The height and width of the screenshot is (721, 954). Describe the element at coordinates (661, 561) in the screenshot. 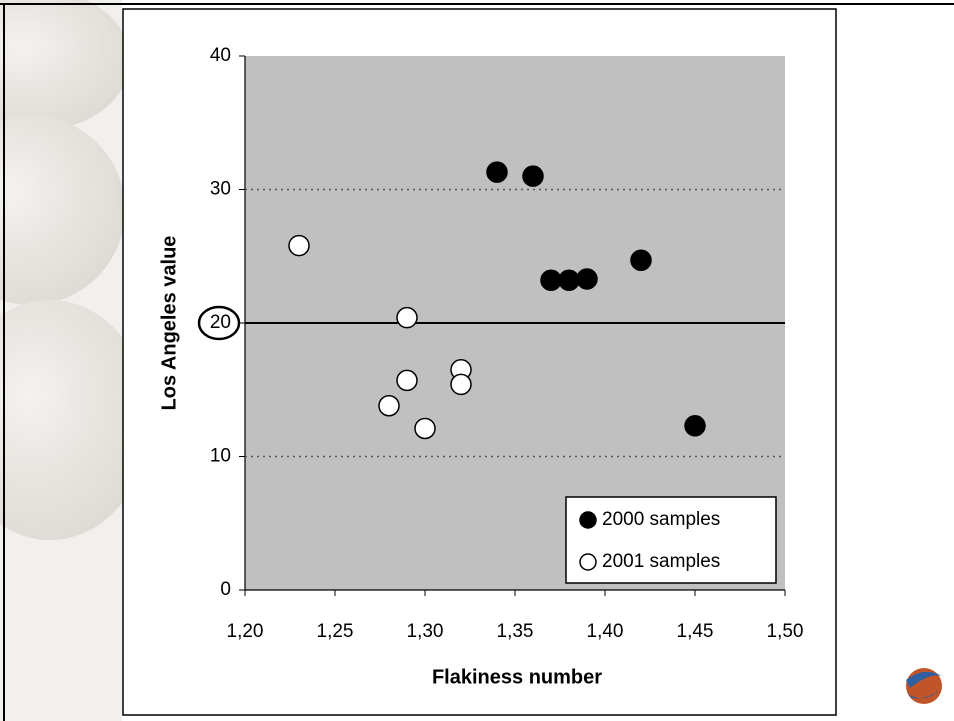

I see `legend-label: 2001 samples` at that location.